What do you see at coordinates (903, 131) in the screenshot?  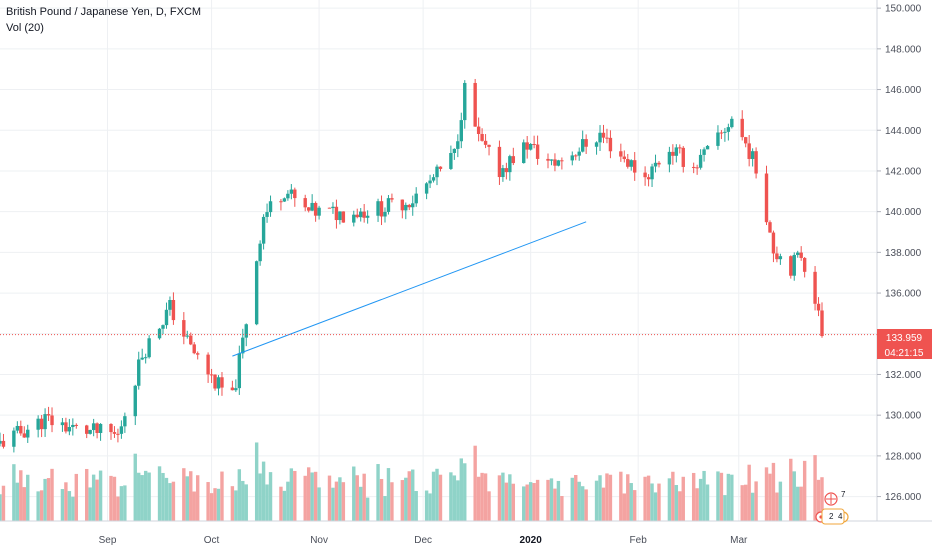 I see `price-tick: 144.000` at bounding box center [903, 131].